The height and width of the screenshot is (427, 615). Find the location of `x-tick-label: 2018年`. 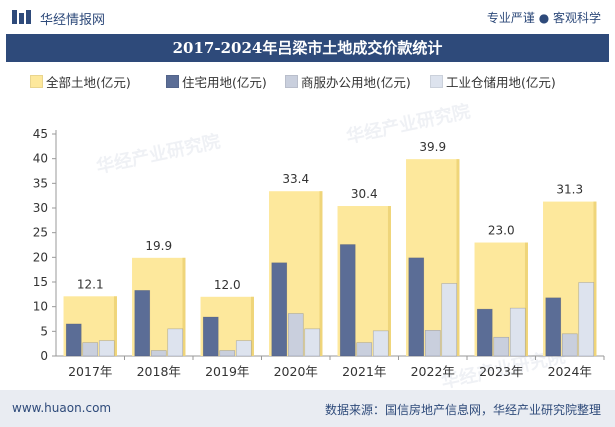

x-tick-label: 2018年 is located at coordinates (159, 371).